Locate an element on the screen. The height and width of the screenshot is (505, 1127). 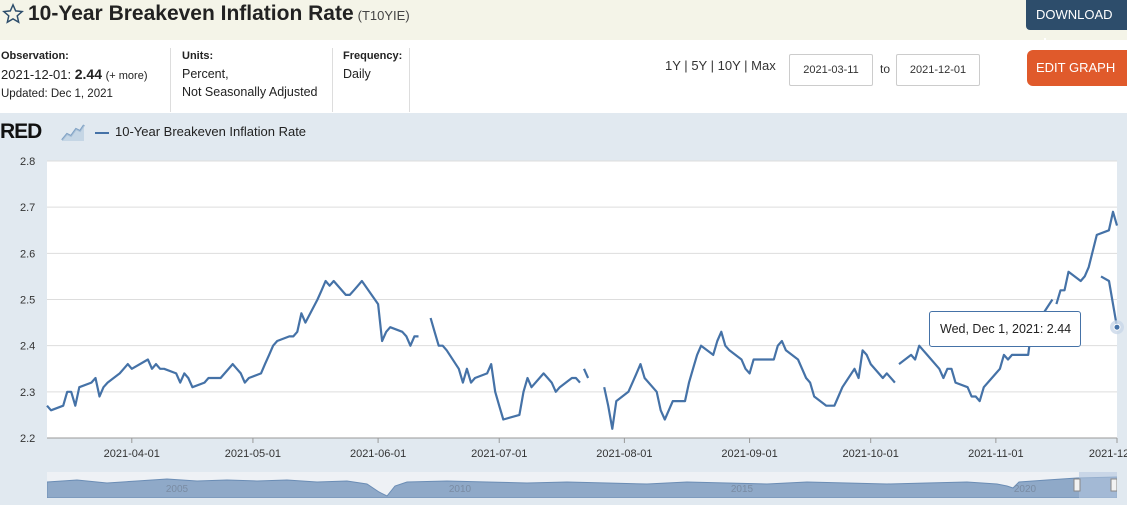
star-icon is located at coordinates (13, 14).